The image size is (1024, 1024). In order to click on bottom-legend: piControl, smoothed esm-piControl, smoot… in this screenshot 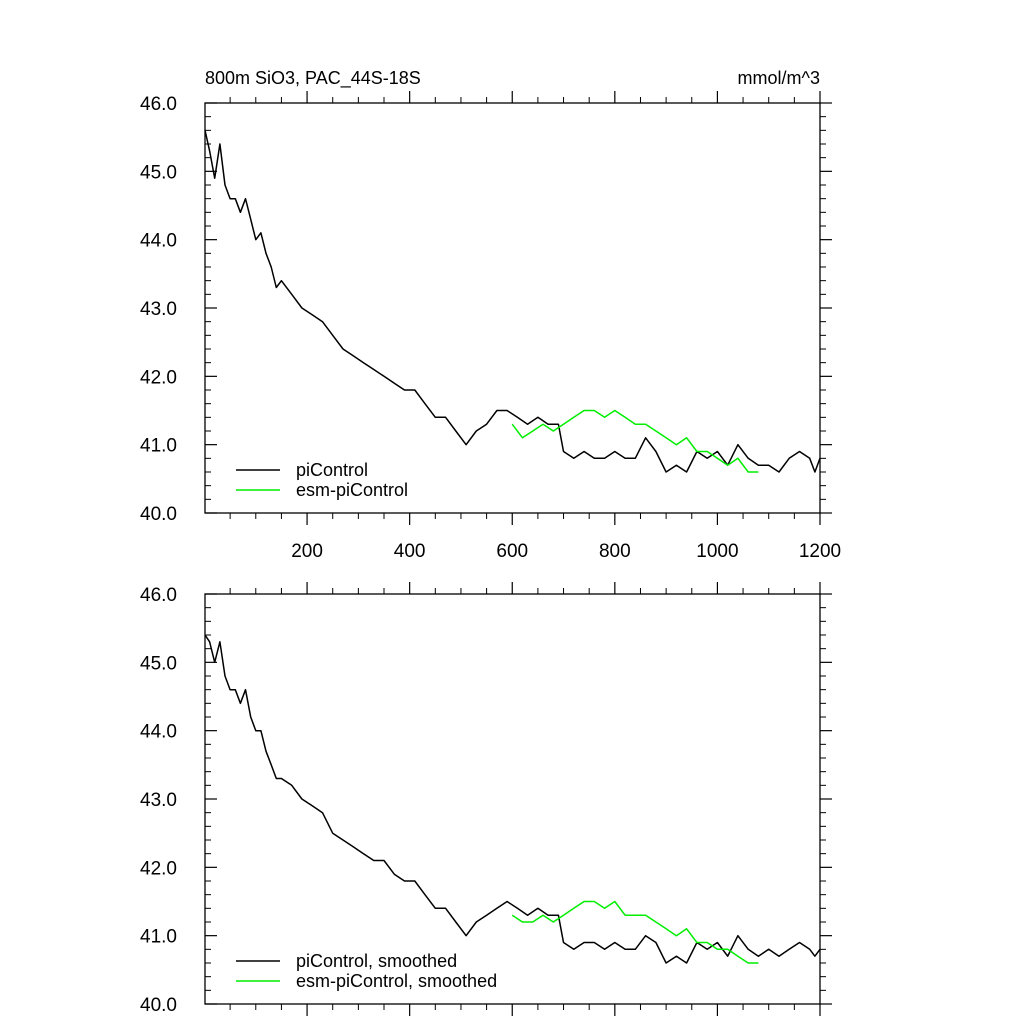, I will do `click(366, 971)`.